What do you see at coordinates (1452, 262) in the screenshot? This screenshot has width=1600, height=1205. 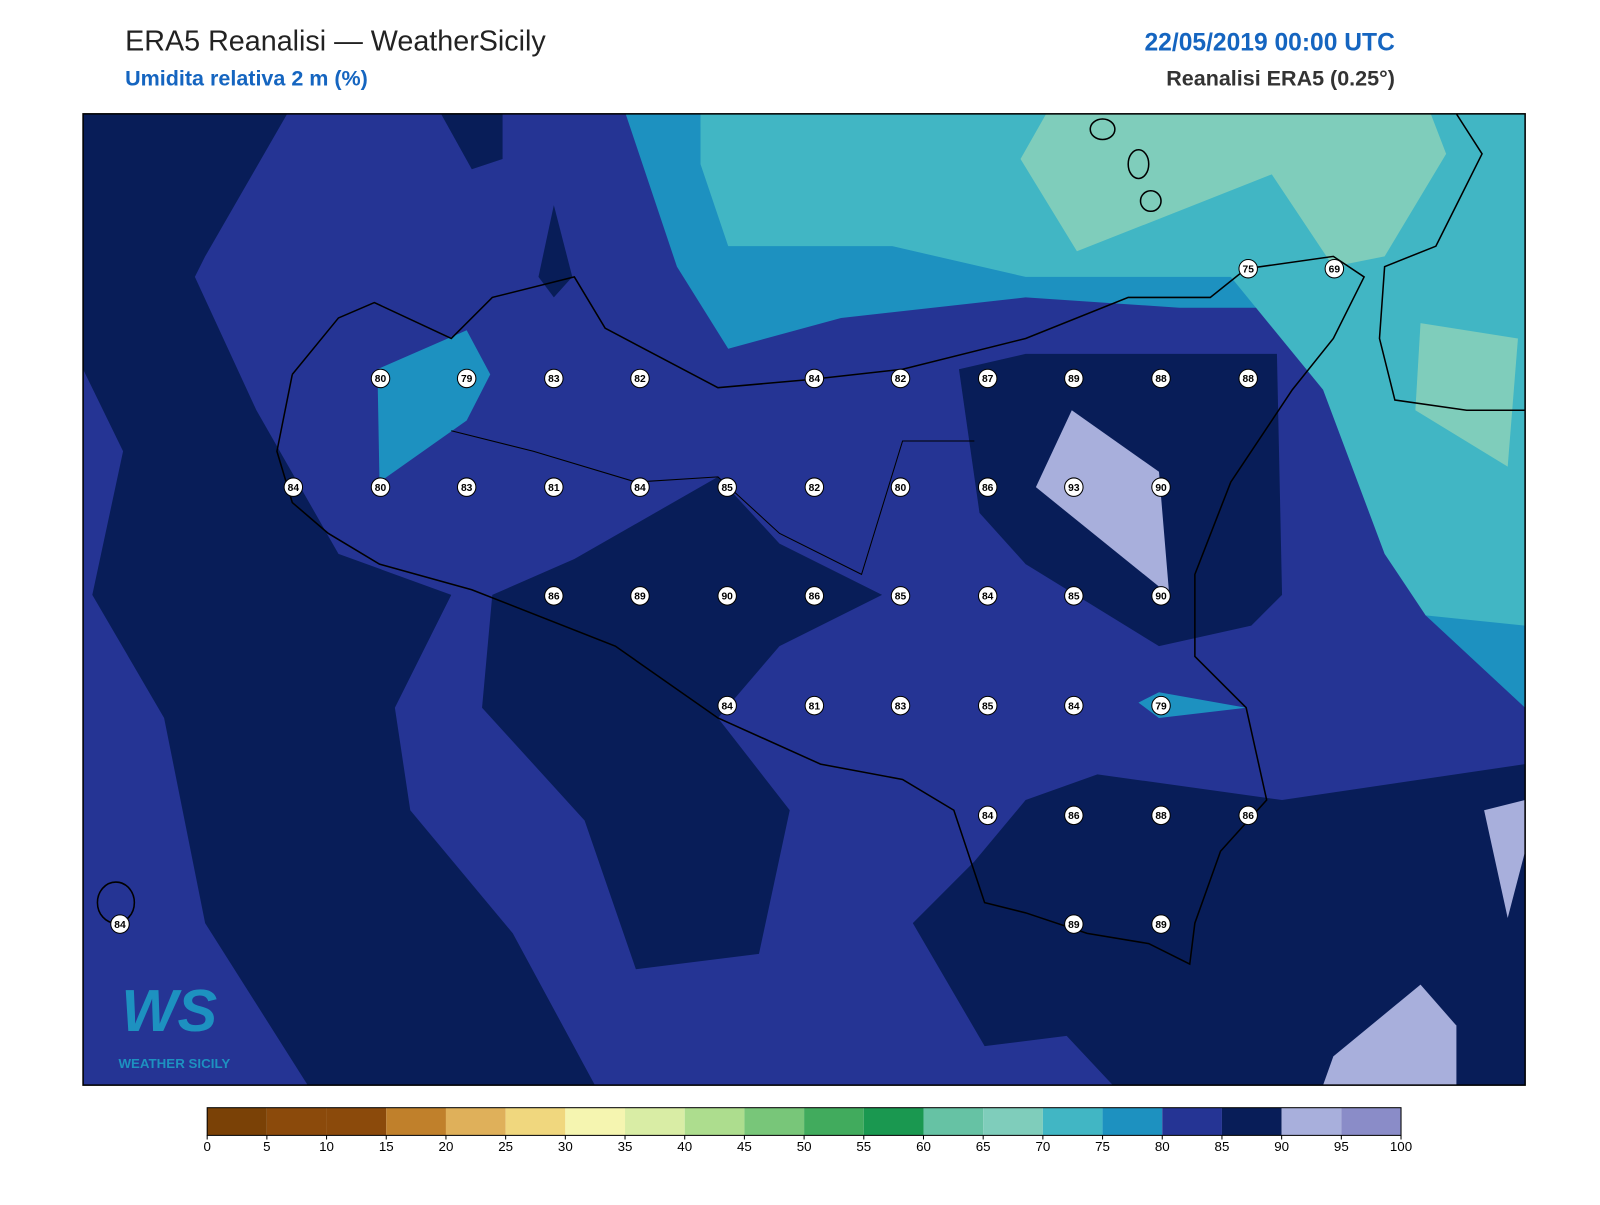 I see `coastline` at bounding box center [1452, 262].